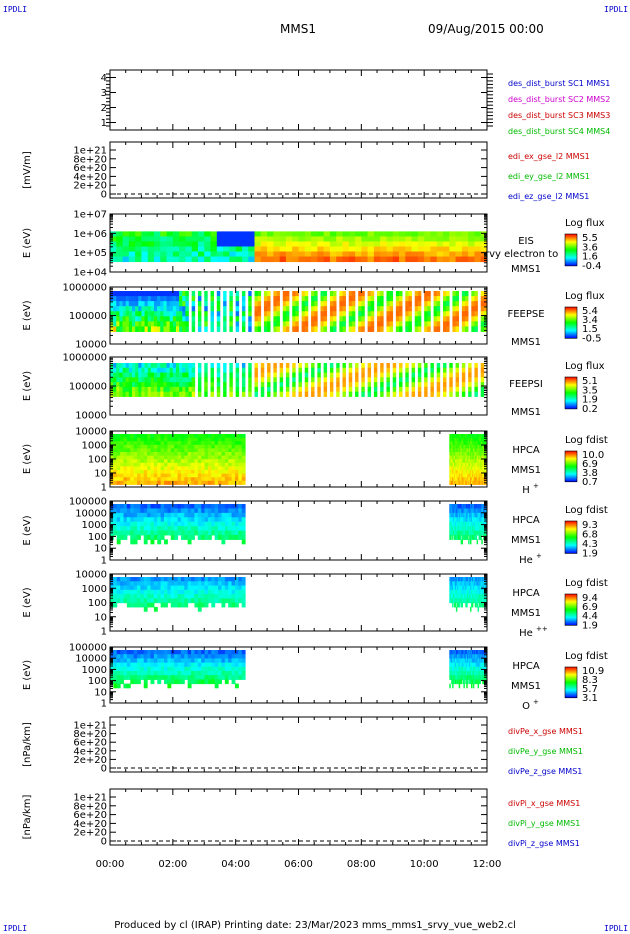  Describe the element at coordinates (571, 537) in the screenshot. I see `colorbar` at that location.